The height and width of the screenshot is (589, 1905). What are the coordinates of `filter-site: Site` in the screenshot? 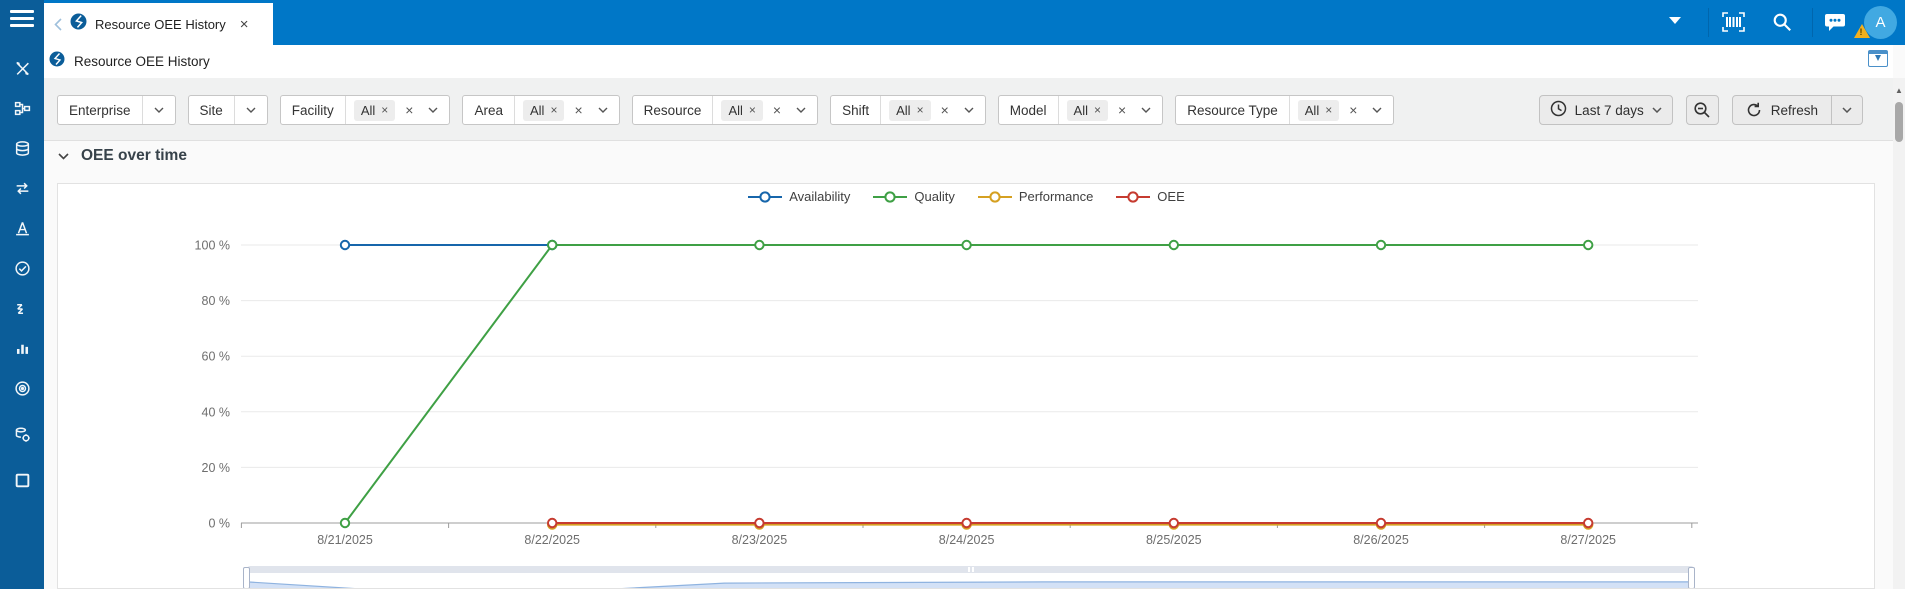 It's located at (227, 110).